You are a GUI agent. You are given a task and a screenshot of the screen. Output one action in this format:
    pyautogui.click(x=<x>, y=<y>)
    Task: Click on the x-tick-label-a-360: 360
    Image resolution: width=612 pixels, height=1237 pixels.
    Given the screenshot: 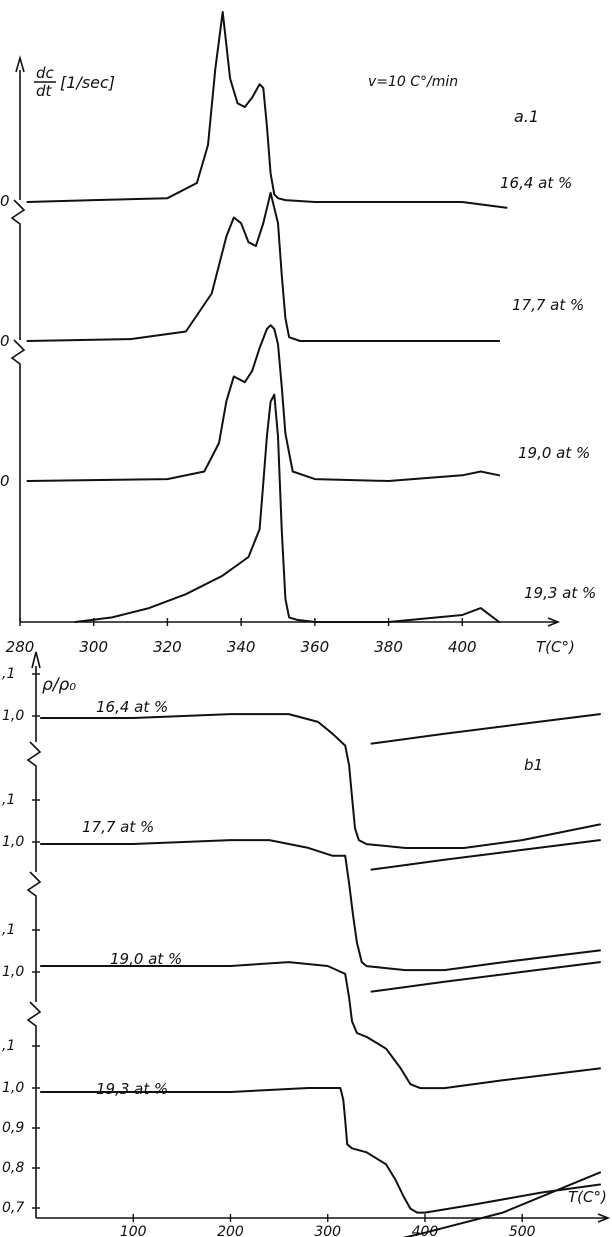 What is the action you would take?
    pyautogui.click(x=315, y=647)
    